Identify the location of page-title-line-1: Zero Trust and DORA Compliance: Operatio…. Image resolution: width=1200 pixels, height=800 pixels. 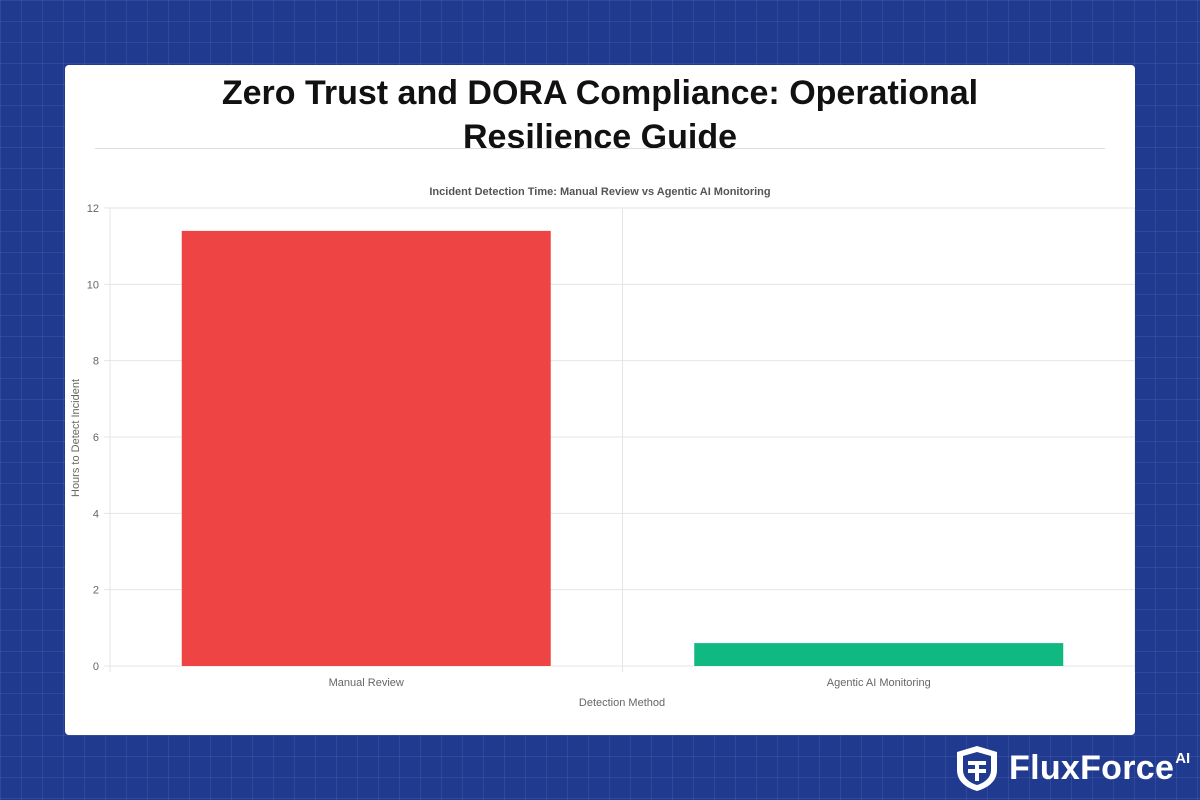
(600, 93).